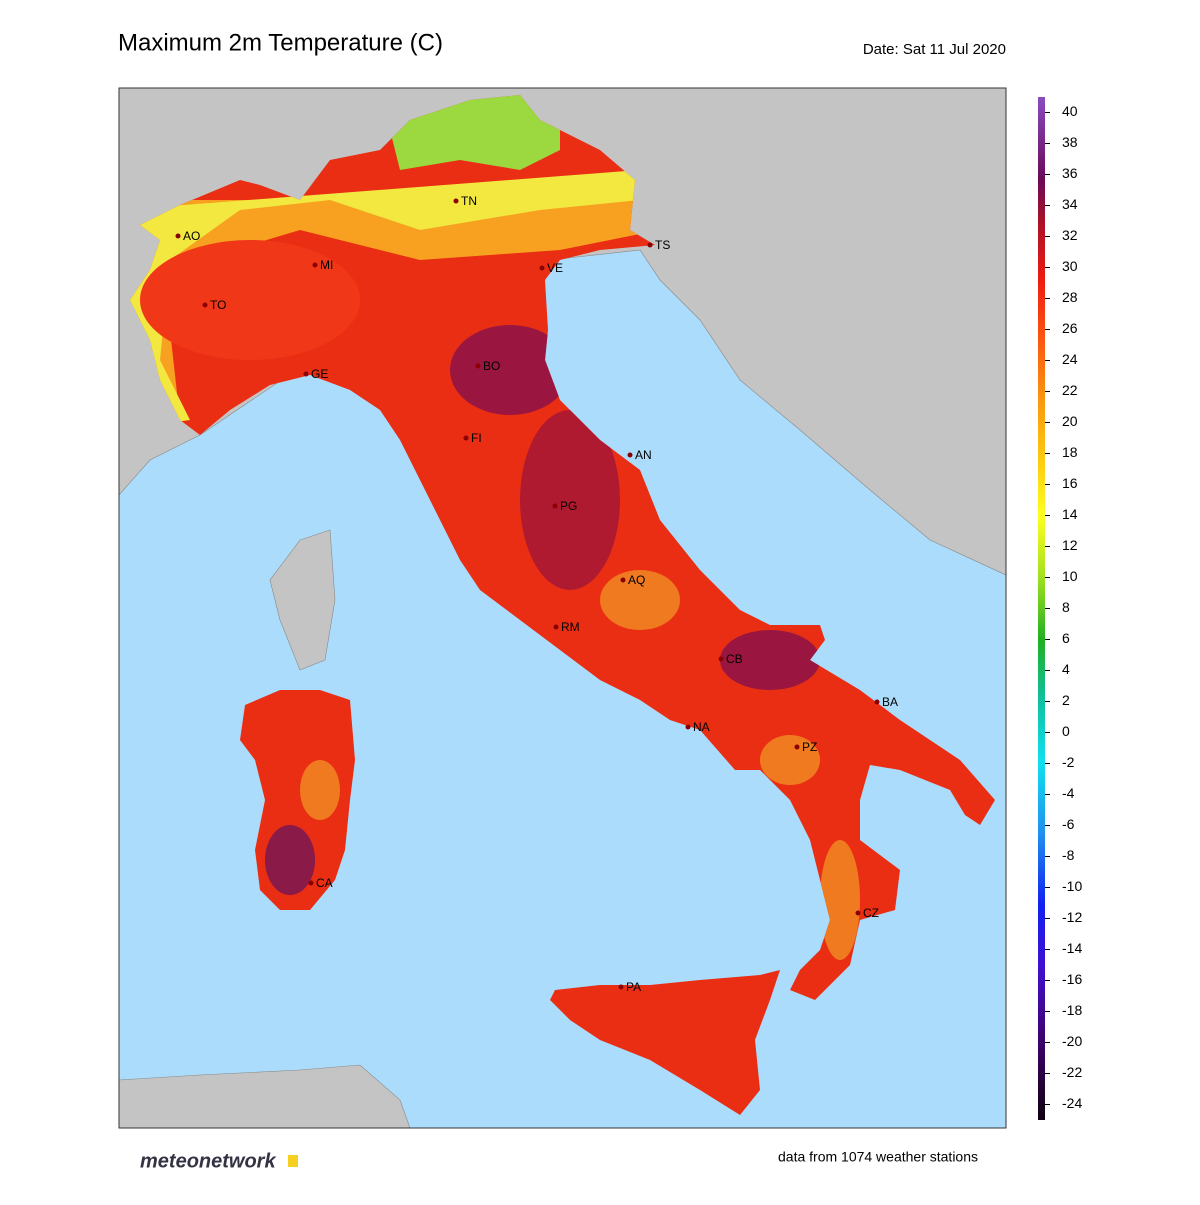  Describe the element at coordinates (326, 265) in the screenshot. I see `city-label: MI` at that location.